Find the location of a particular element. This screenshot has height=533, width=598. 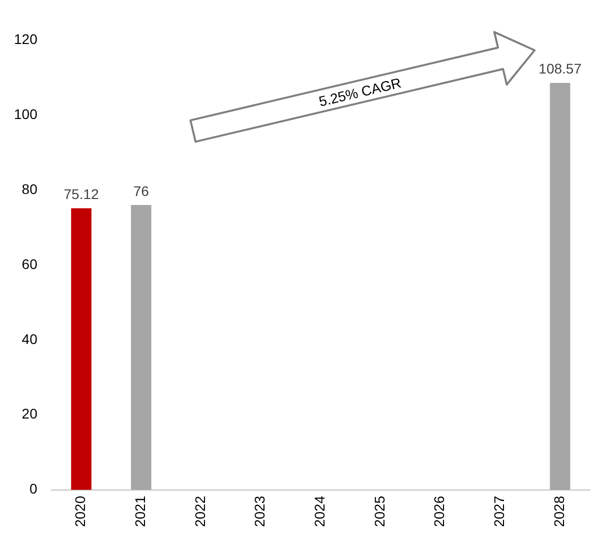

data-label: 75.12 is located at coordinates (82, 194).